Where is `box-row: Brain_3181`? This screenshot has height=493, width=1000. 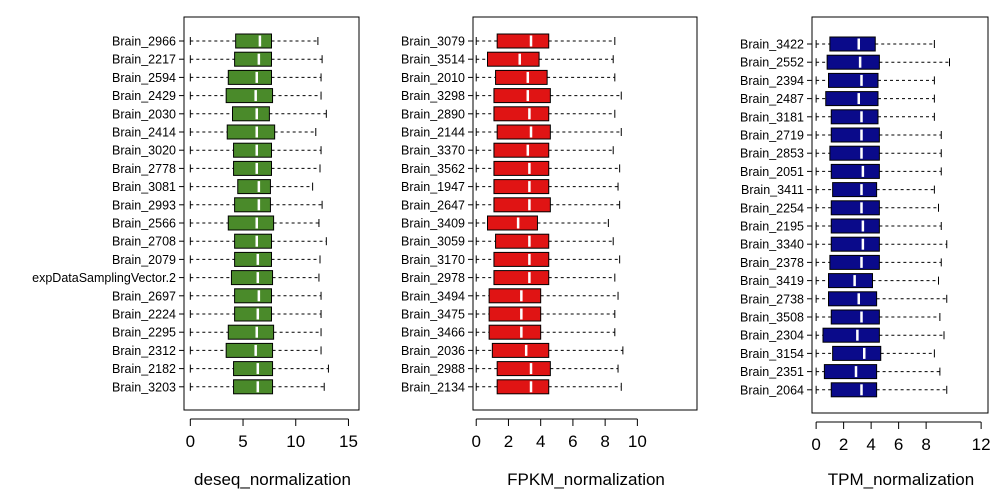 box-row: Brain_3181 is located at coordinates (837, 117).